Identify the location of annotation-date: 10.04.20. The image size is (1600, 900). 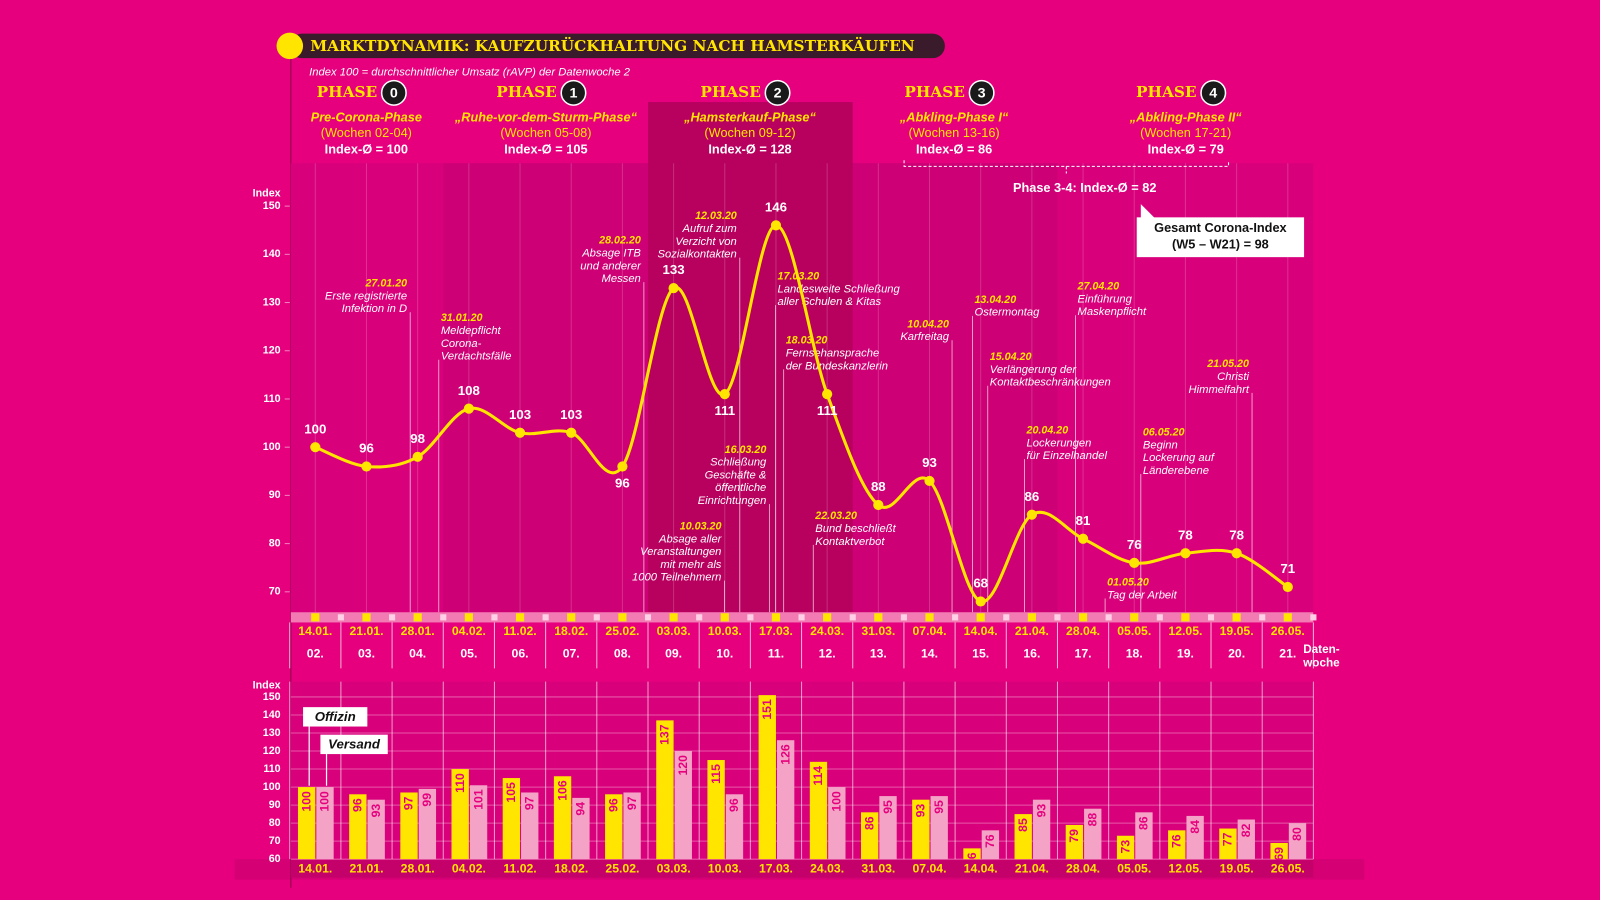
(928, 324).